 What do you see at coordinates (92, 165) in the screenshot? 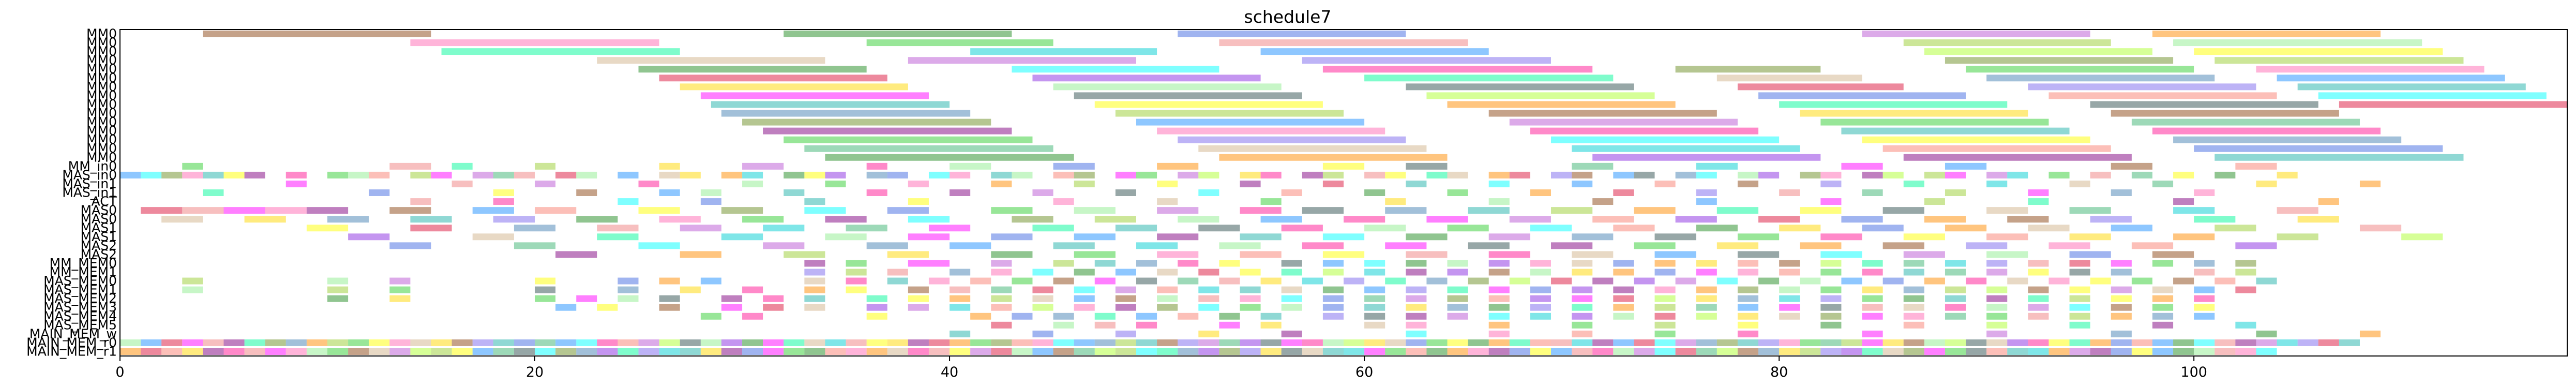
I see `row-label: MM_in0` at bounding box center [92, 165].